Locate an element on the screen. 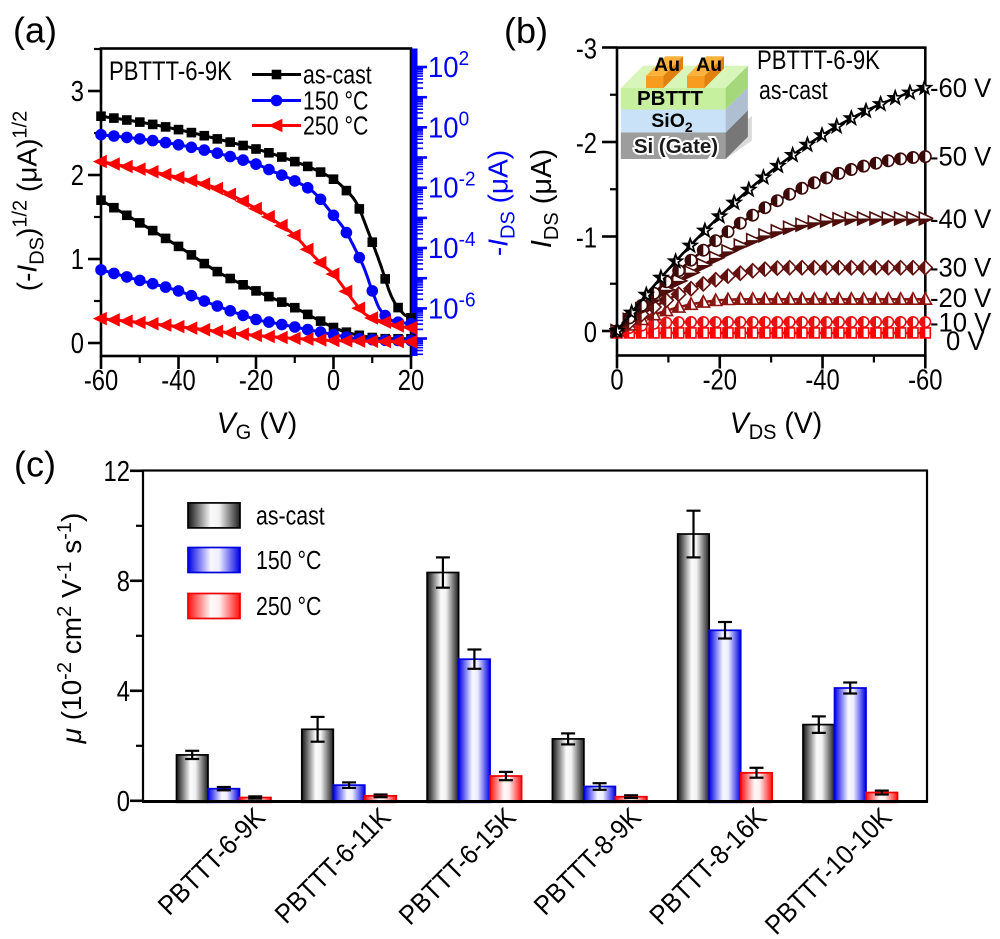 The height and width of the screenshot is (939, 1000). svg-text: 8 is located at coordinates (123, 581).